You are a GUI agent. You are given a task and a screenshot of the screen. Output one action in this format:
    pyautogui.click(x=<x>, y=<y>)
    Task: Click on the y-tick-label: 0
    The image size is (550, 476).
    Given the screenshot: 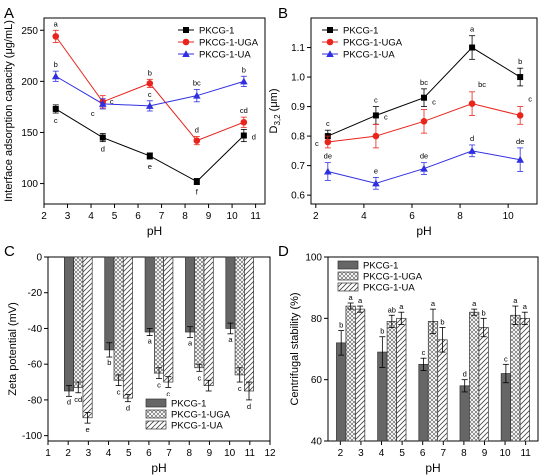 What is the action you would take?
    pyautogui.click(x=39, y=258)
    